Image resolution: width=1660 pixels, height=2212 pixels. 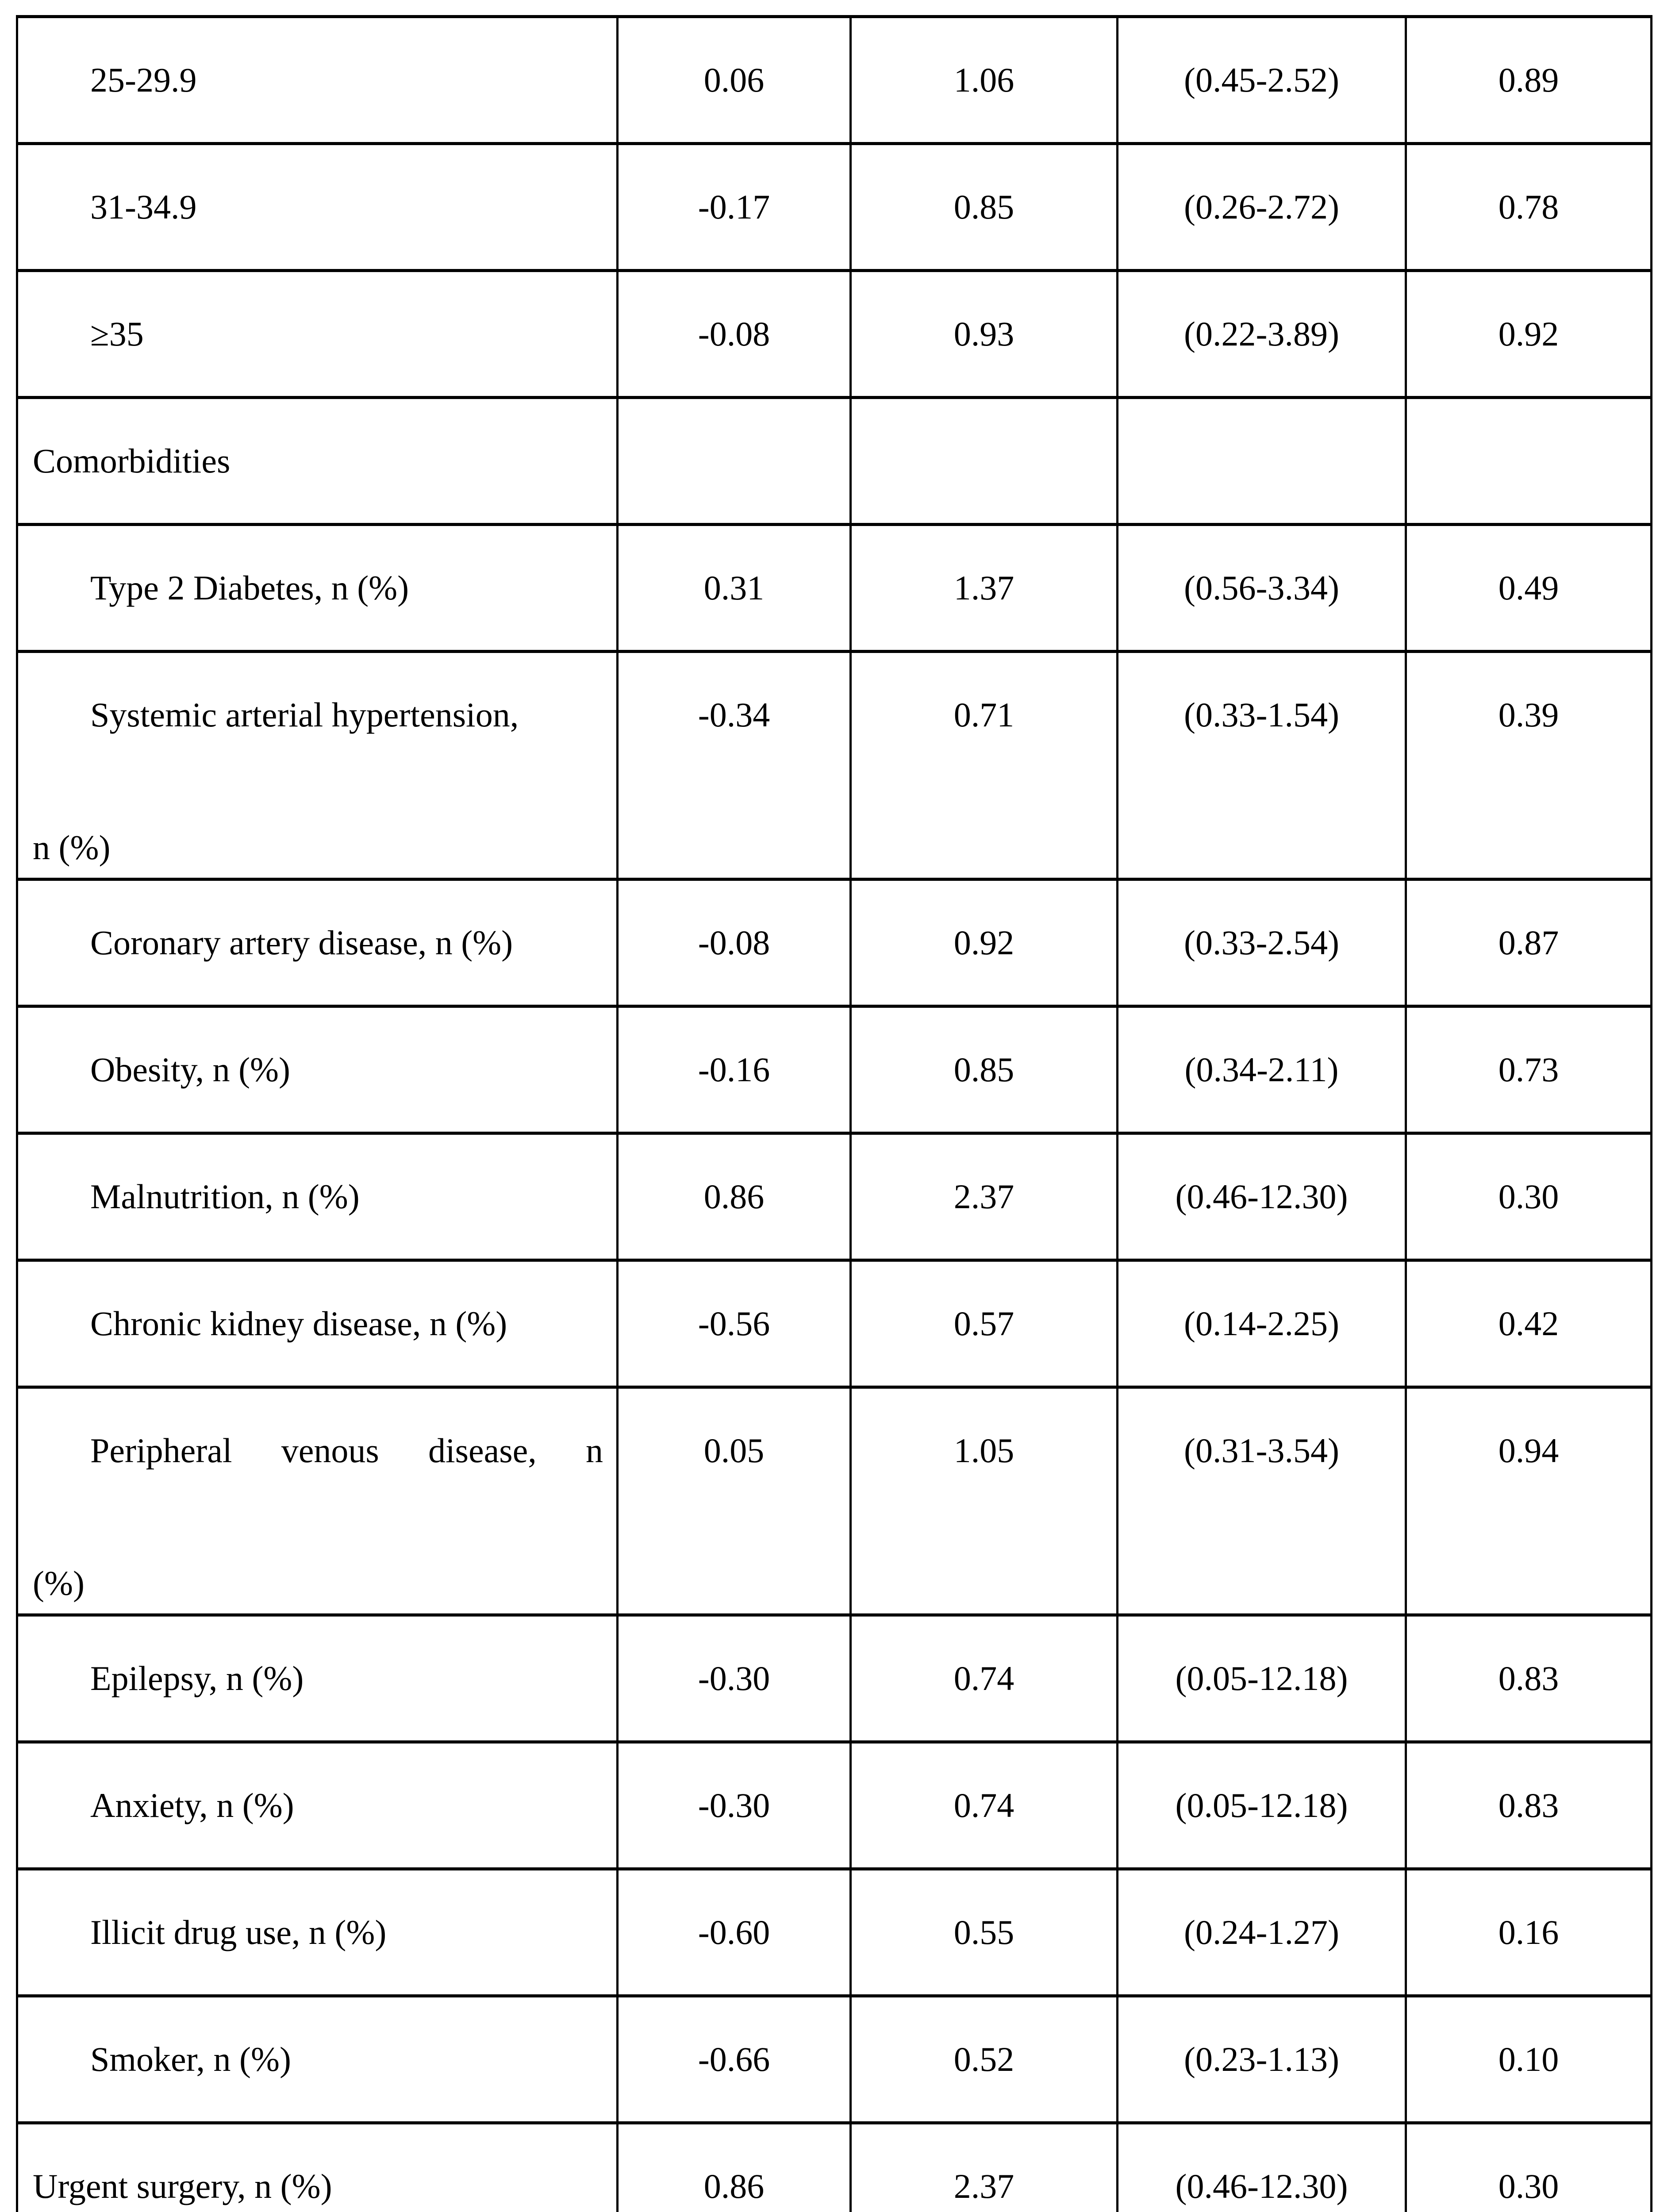 What do you see at coordinates (983, 588) in the screenshot?
I see `value-cell: 1.37` at bounding box center [983, 588].